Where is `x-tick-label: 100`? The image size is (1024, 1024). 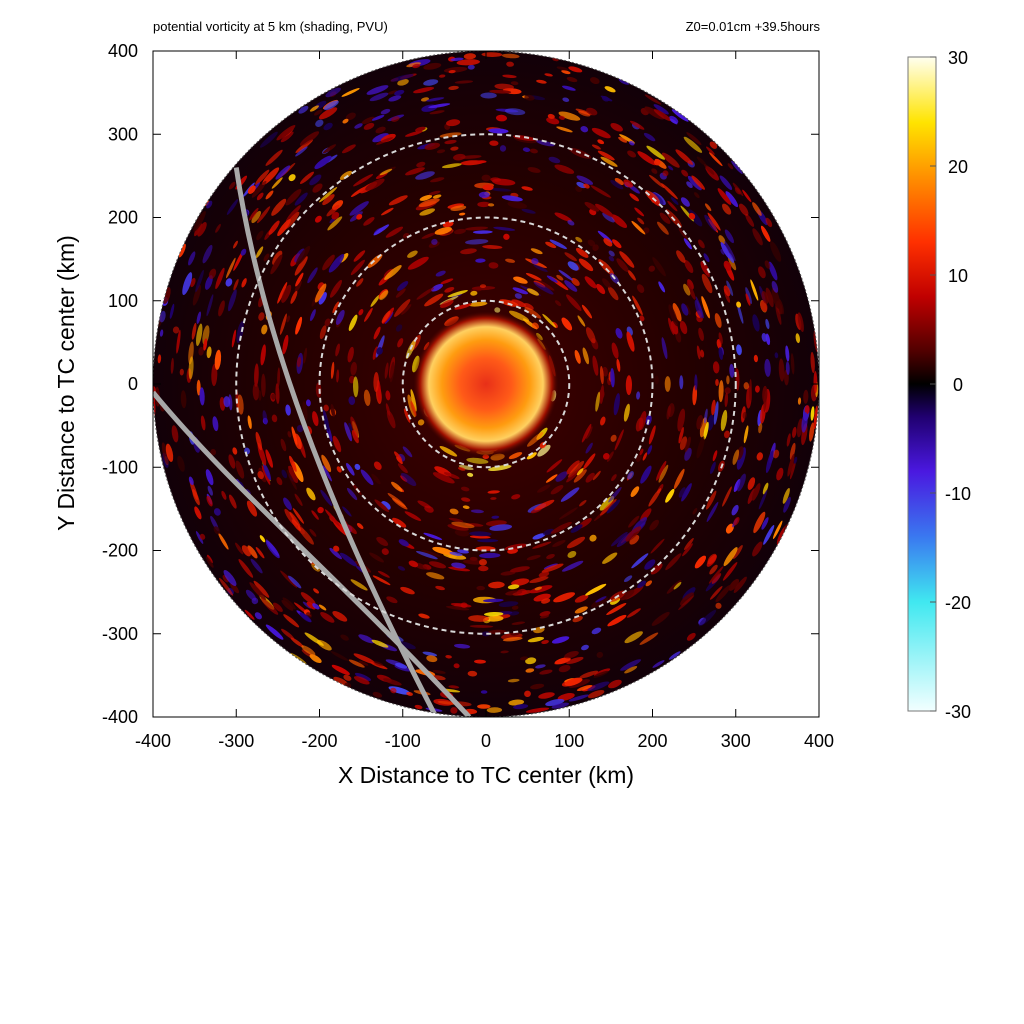 x-tick-label: 100 is located at coordinates (569, 741).